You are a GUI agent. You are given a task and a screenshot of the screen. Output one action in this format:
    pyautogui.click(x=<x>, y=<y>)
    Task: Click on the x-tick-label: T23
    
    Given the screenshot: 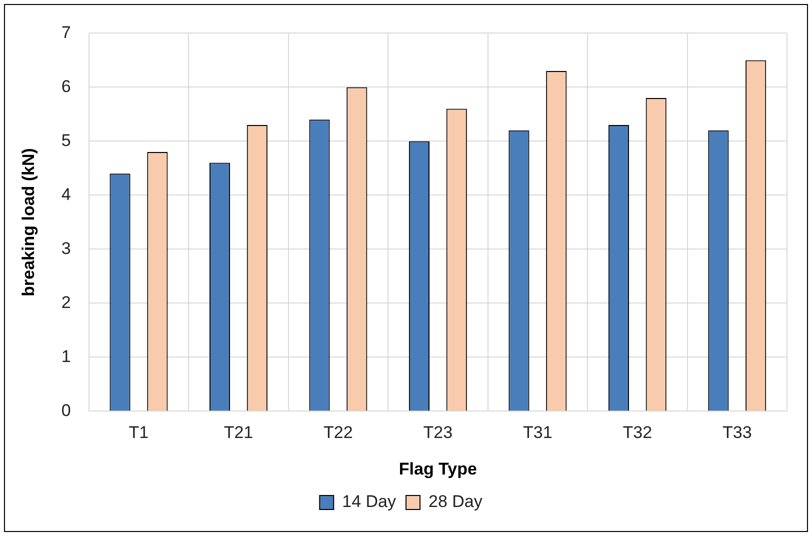 What is the action you would take?
    pyautogui.click(x=438, y=432)
    